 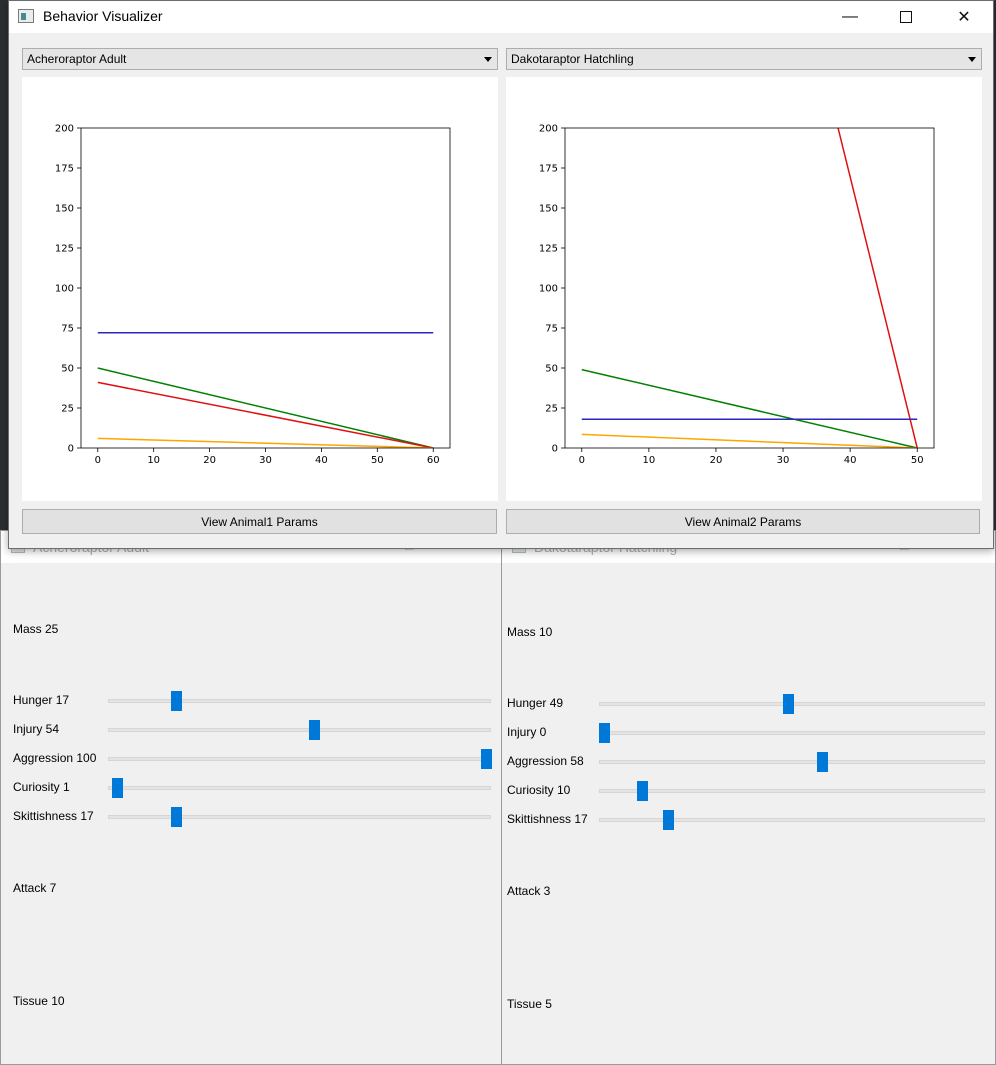 What do you see at coordinates (749, 288) in the screenshot?
I see `plot-frame` at bounding box center [749, 288].